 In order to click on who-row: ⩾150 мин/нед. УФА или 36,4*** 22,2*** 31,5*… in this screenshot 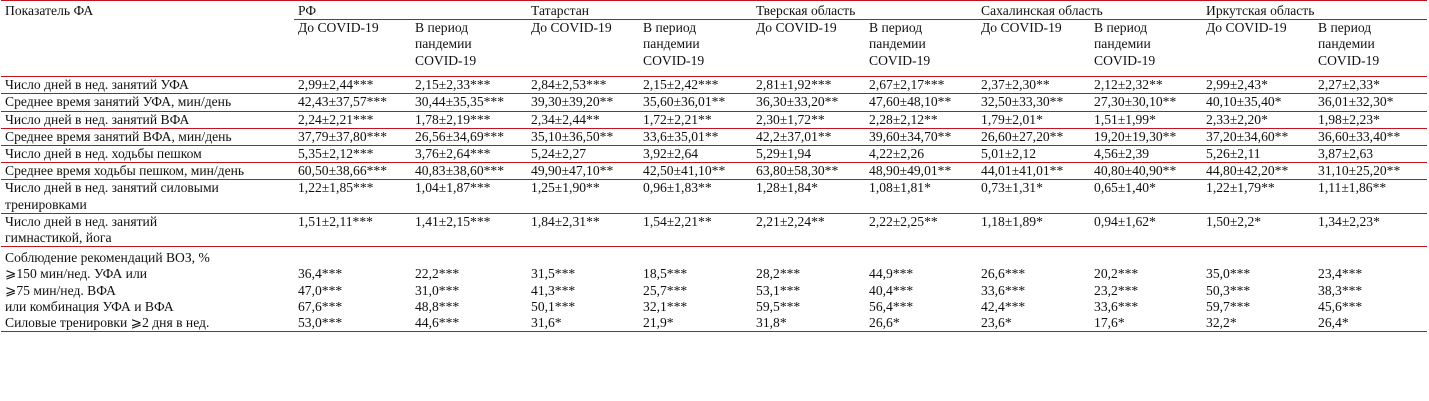, I will do `click(714, 274)`.